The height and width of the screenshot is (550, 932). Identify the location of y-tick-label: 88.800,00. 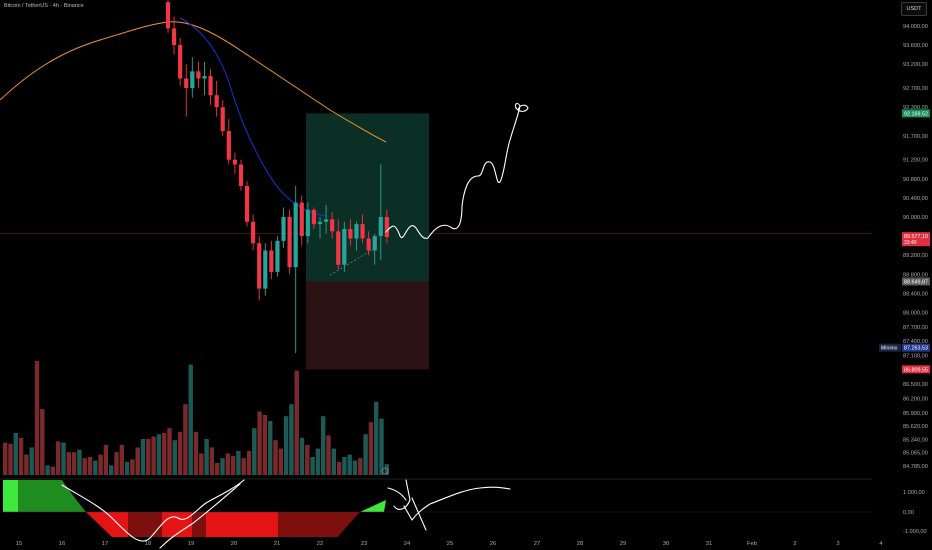
(915, 275).